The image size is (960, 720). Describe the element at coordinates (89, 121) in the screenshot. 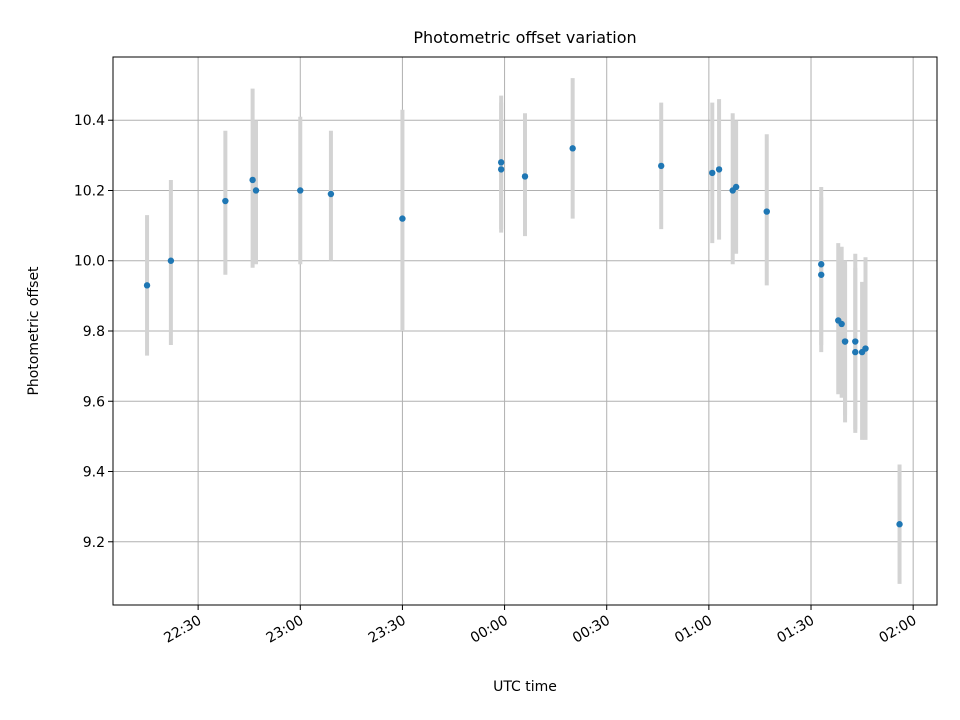

I see `y-tick-label: 10.4` at that location.